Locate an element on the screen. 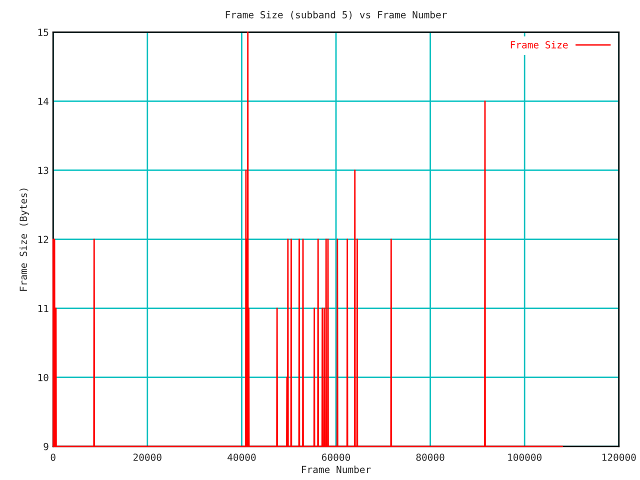 Image resolution: width=640 pixels, height=480 pixels. y-tick-label: 10 is located at coordinates (43, 378).